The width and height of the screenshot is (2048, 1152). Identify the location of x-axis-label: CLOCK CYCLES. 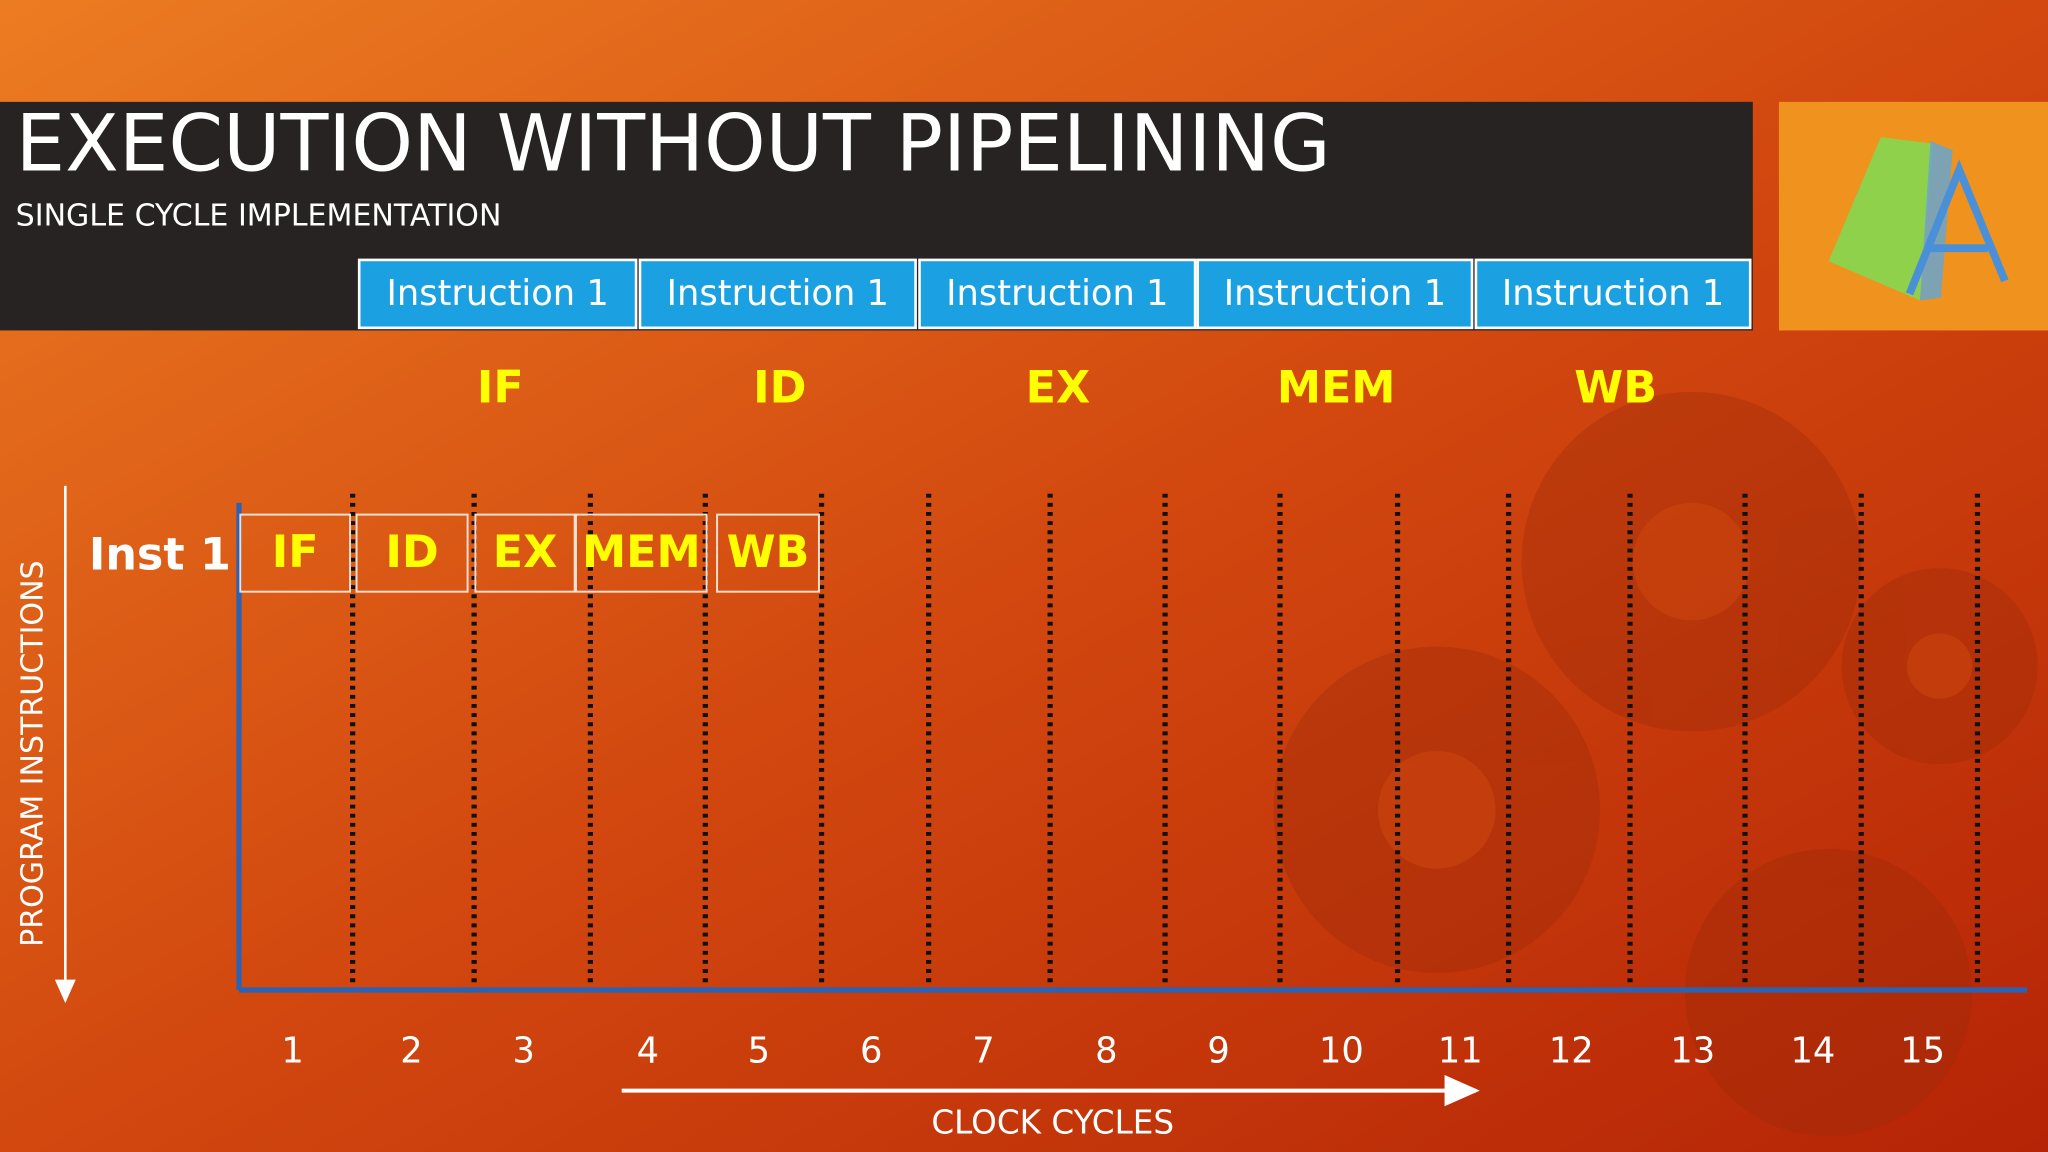
(1052, 1123).